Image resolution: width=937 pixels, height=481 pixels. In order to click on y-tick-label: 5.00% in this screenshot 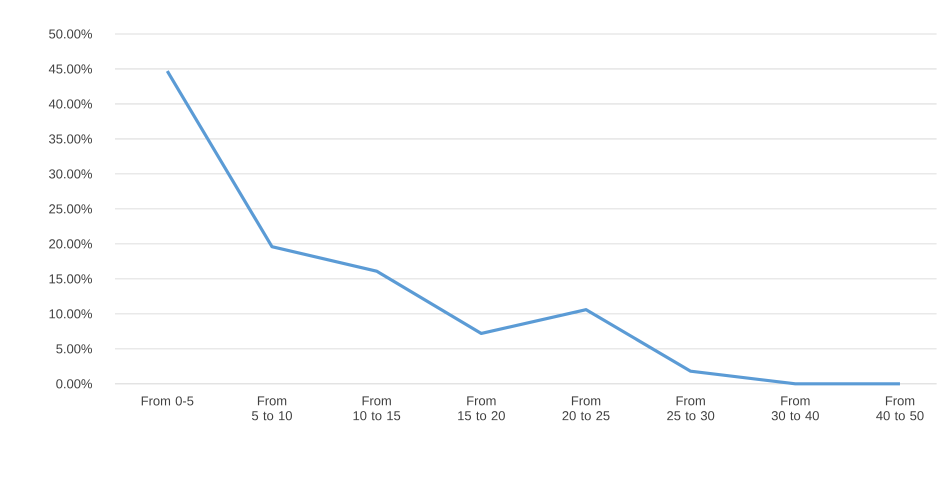, I will do `click(74, 349)`.